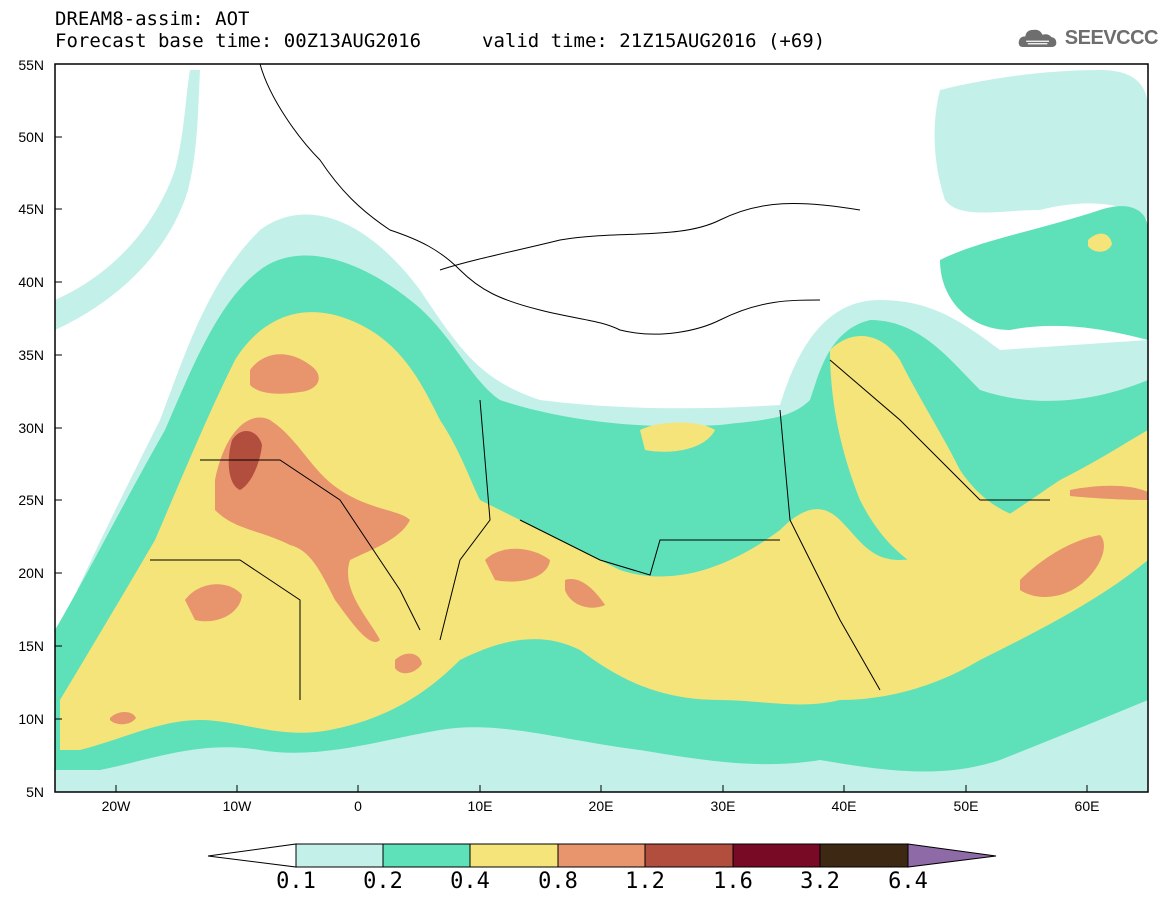  I want to click on map-title: DREAM8-assim: AOT, so click(152, 19).